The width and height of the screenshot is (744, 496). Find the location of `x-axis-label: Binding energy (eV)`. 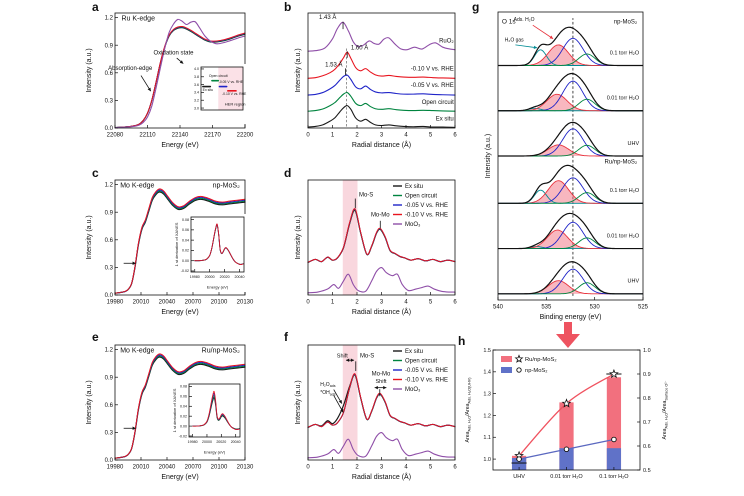

x-axis-label: Binding energy (eV) is located at coordinates (571, 317).